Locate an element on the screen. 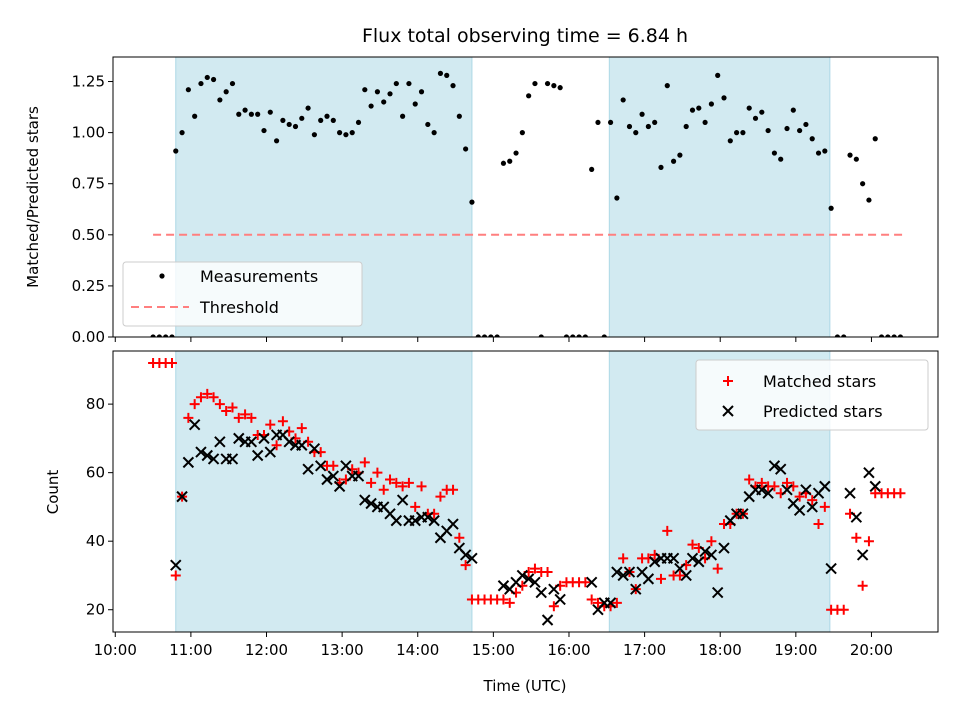  x-tick-label: 18:00 is located at coordinates (720, 650).